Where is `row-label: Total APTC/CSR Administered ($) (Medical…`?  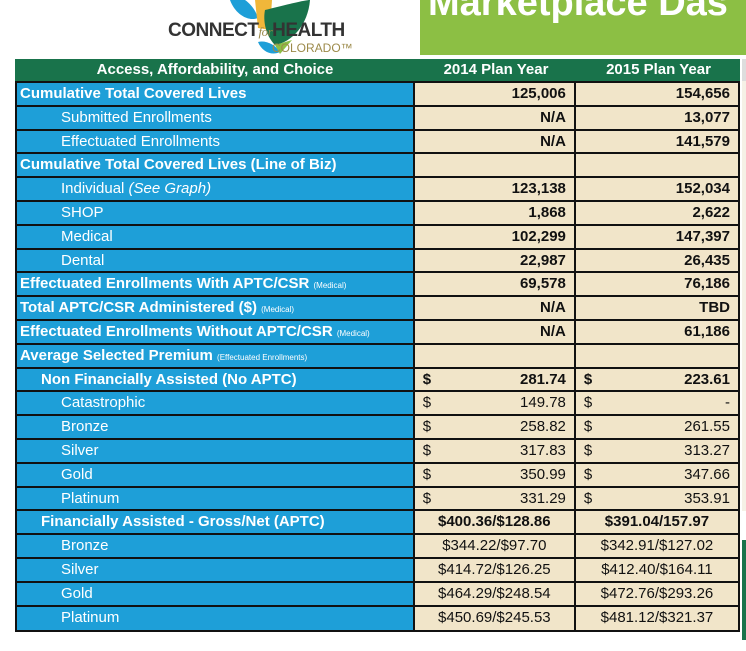
row-label: Total APTC/CSR Administered ($) (Medical… is located at coordinates (216, 309).